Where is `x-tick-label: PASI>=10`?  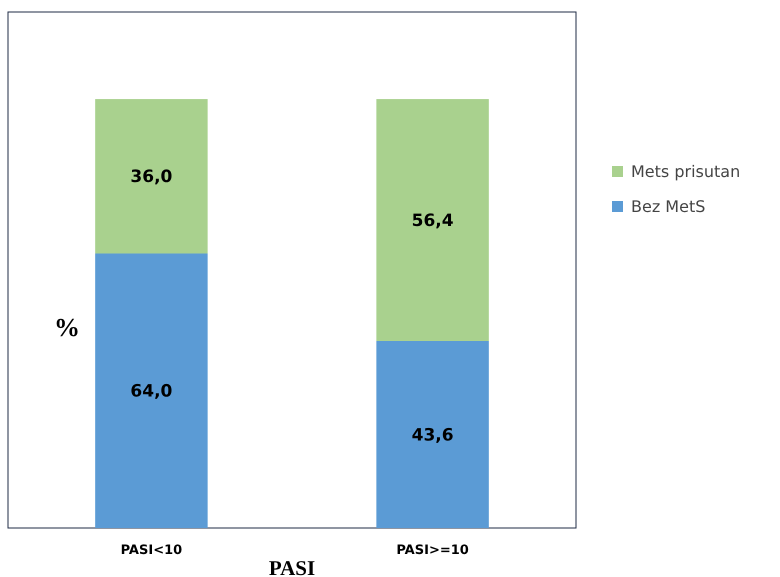
x-tick-label: PASI>=10 is located at coordinates (432, 550).